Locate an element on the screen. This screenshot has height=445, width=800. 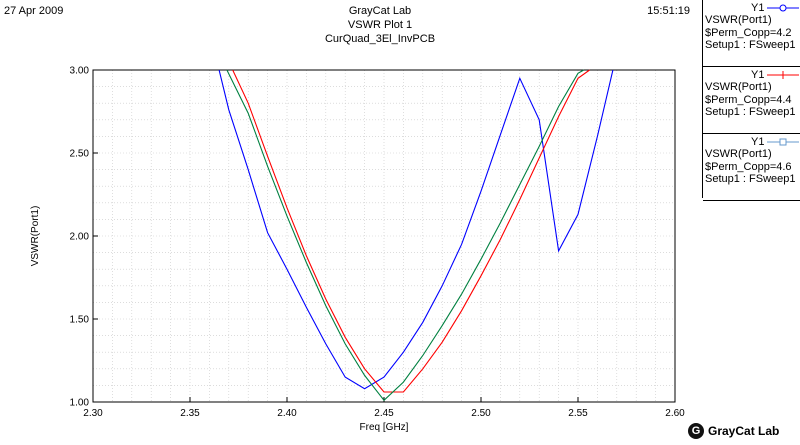
circle-marker-icon is located at coordinates (783, 8).